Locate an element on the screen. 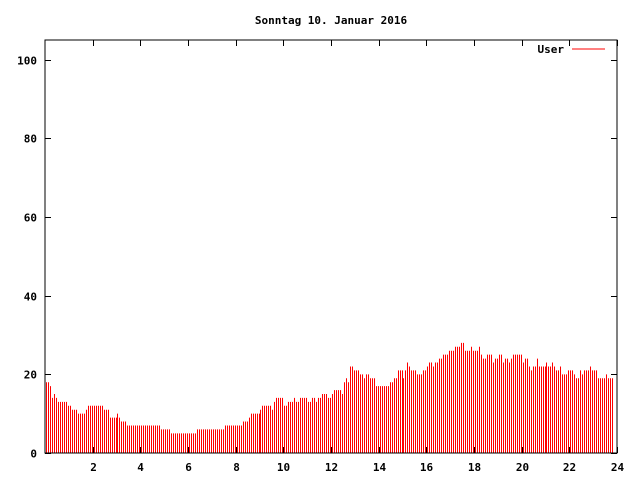  y-tick-label: 60 is located at coordinates (30, 218).